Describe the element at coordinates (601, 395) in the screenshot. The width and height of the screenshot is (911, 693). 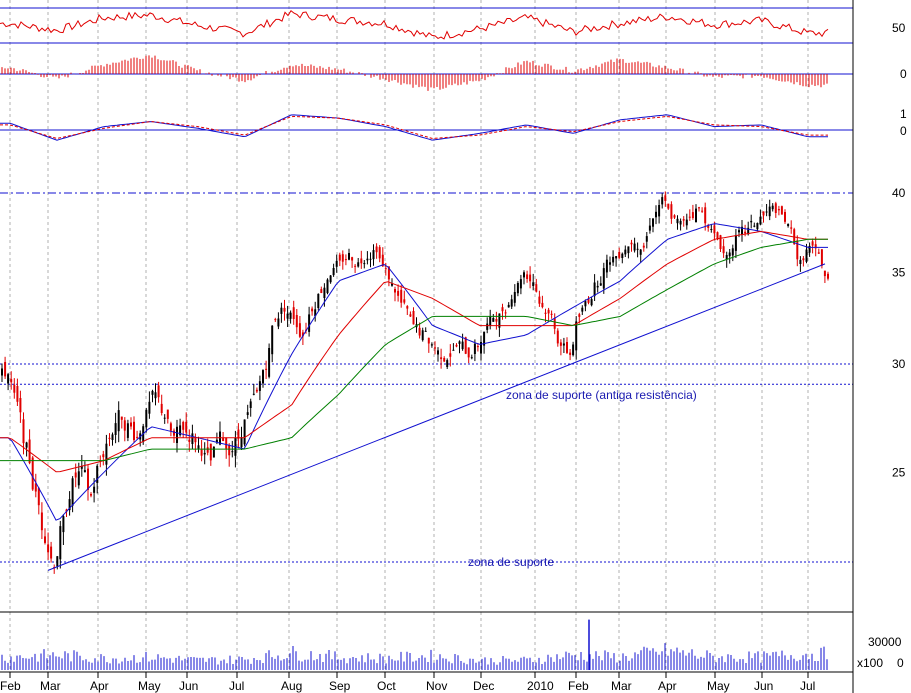
I see `annotation-old-resistance-support: zona de suporte (antiga resistência)` at that location.